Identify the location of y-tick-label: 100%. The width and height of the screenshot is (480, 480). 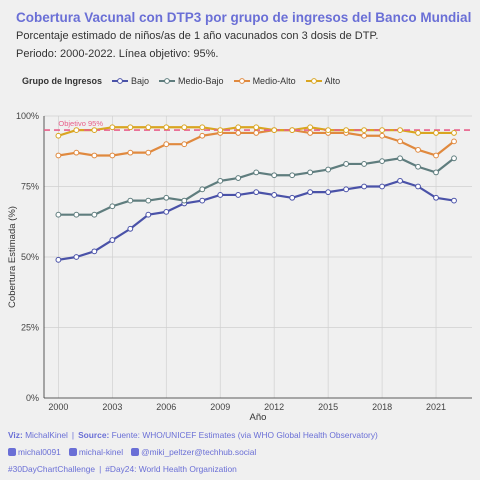
(27, 116).